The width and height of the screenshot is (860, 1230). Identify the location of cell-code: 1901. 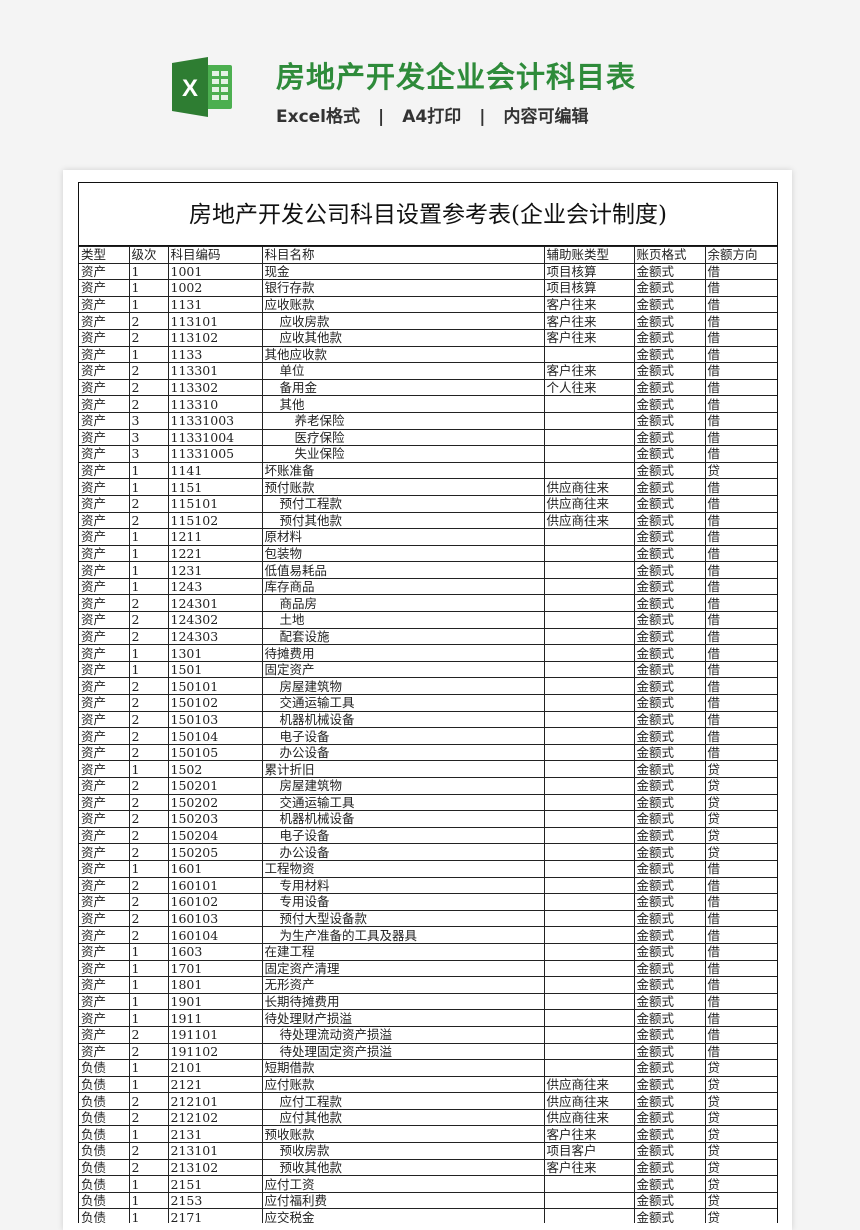
(215, 1001).